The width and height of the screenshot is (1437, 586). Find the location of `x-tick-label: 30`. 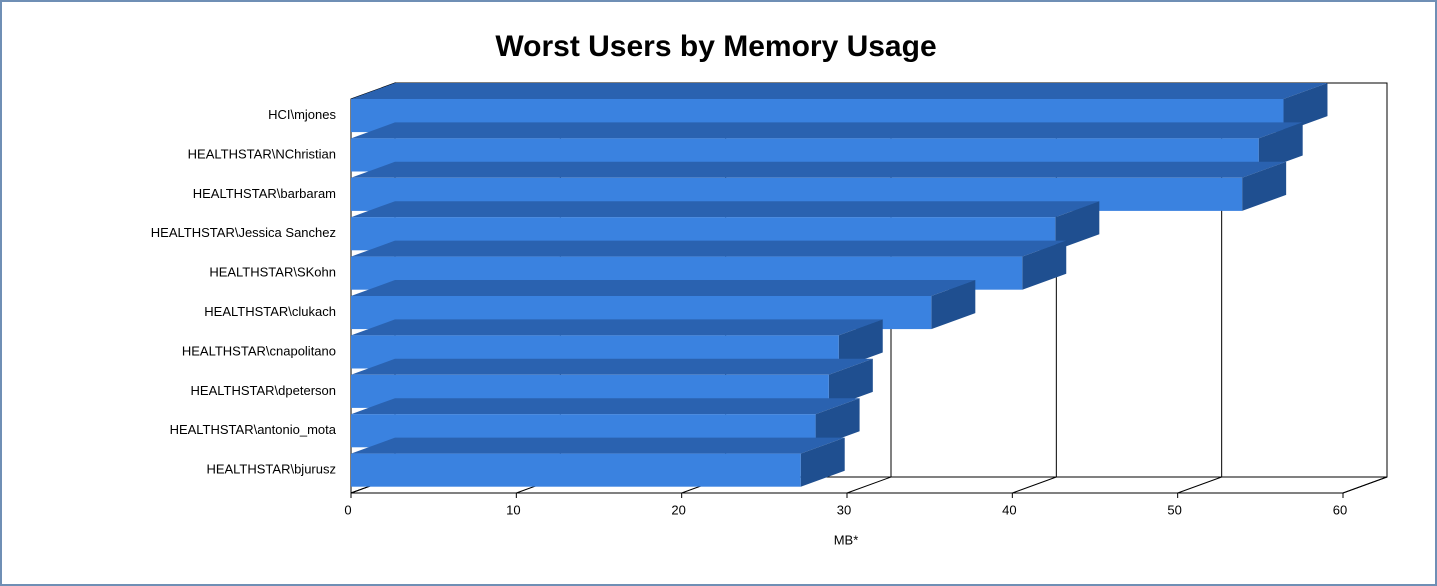

x-tick-label: 30 is located at coordinates (844, 509).